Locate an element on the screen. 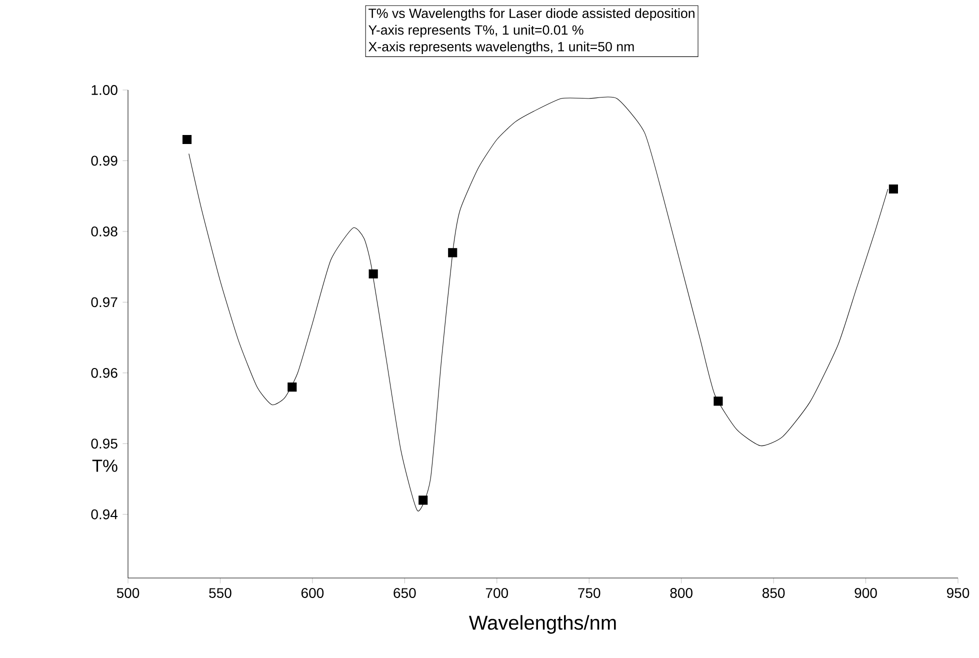 This screenshot has width=979, height=658. y-tick-label: 1.00 is located at coordinates (105, 90).